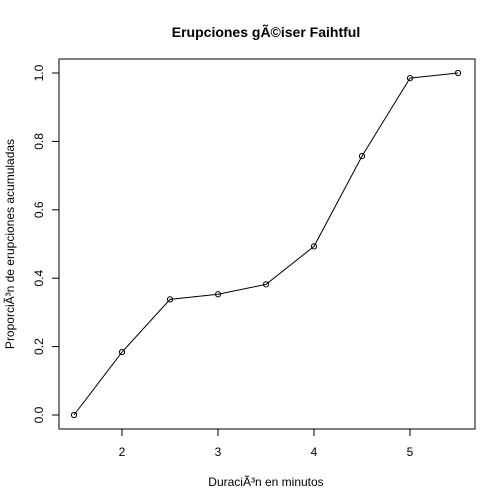 The height and width of the screenshot is (504, 504). Describe the element at coordinates (314, 452) in the screenshot. I see `x-tick-label: 4` at that location.